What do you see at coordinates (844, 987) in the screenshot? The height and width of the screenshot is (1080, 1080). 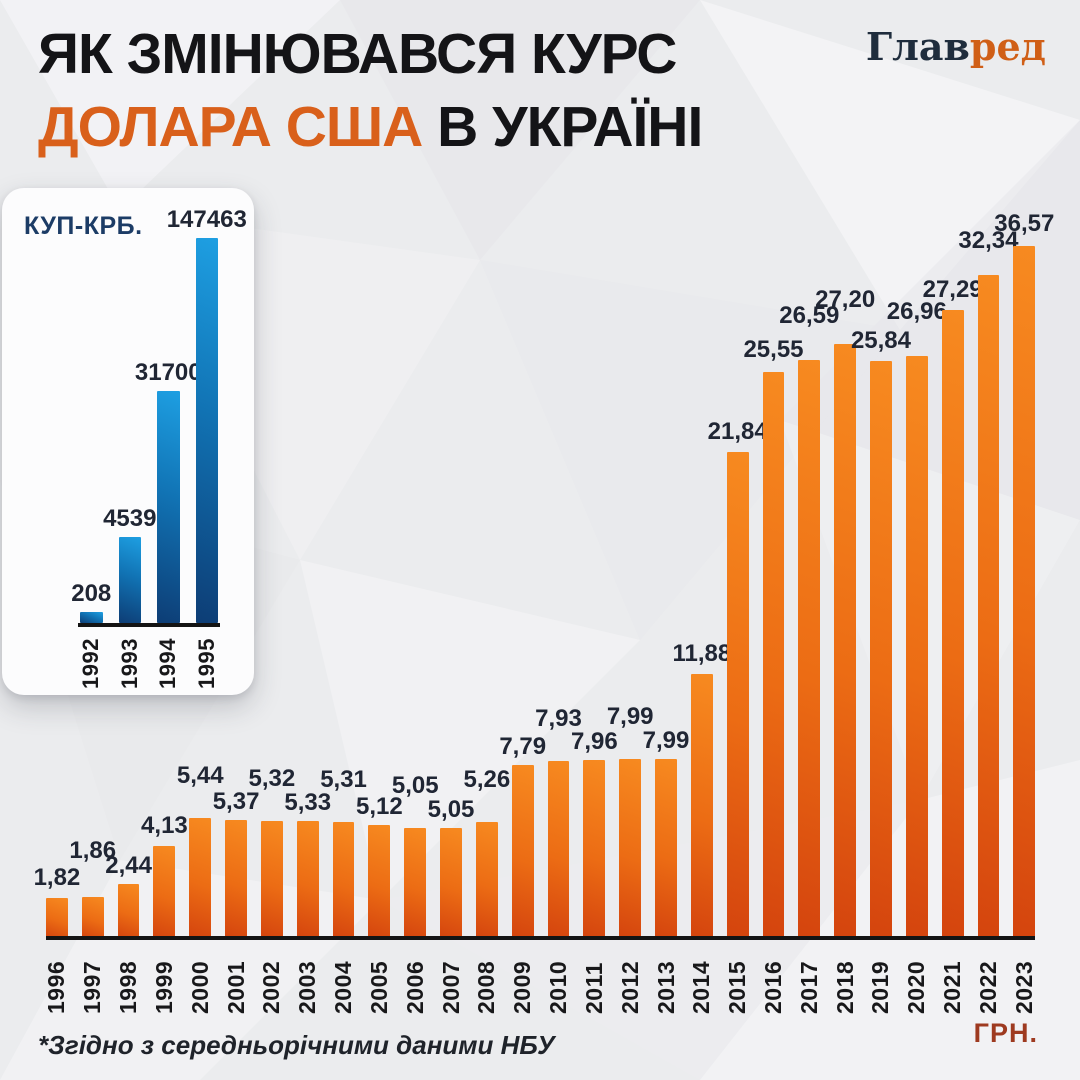 I see `year-label: 2018` at bounding box center [844, 987].